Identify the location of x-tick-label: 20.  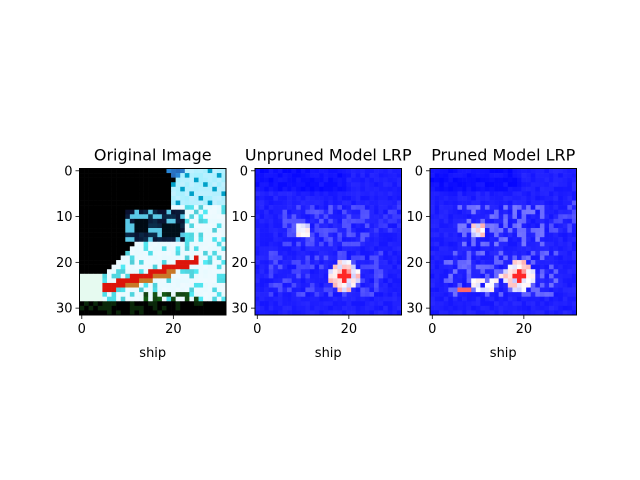
(524, 329).